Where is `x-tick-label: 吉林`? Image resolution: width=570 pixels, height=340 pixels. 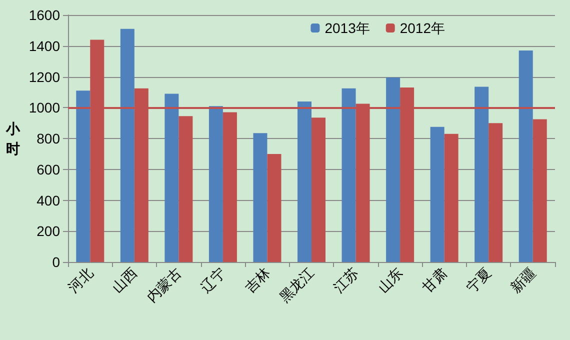 x-tick-label: 吉林 is located at coordinates (257, 280).